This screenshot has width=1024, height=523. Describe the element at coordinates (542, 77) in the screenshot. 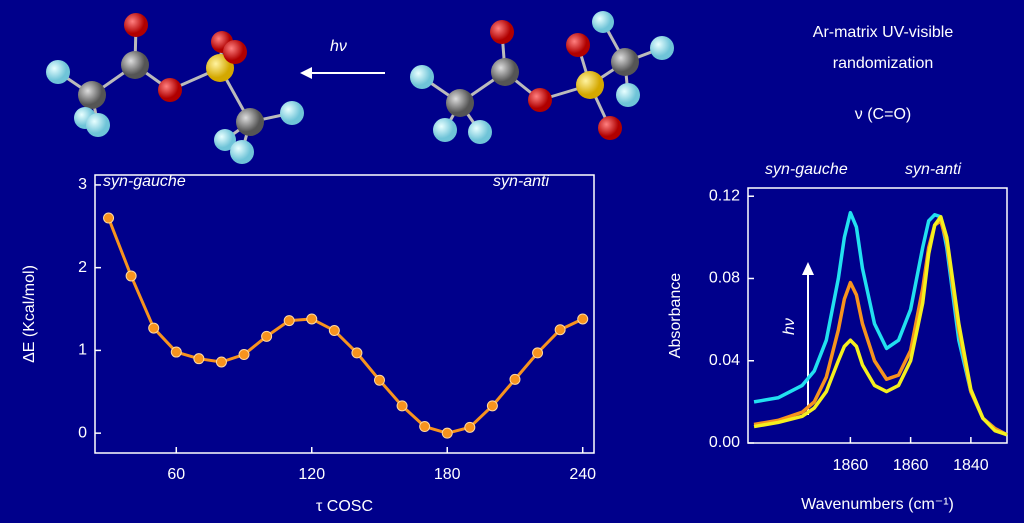

I see `molecule-syn-anti` at that location.